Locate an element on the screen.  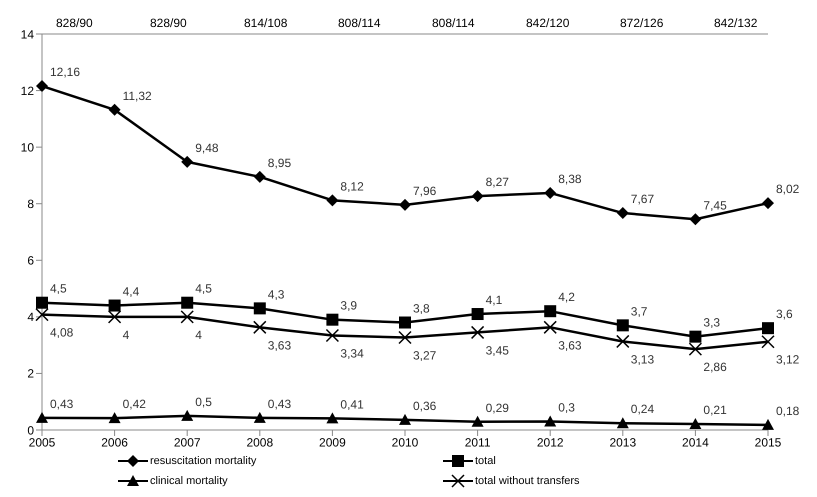
x-tick-label: 2011 is located at coordinates (477, 443).